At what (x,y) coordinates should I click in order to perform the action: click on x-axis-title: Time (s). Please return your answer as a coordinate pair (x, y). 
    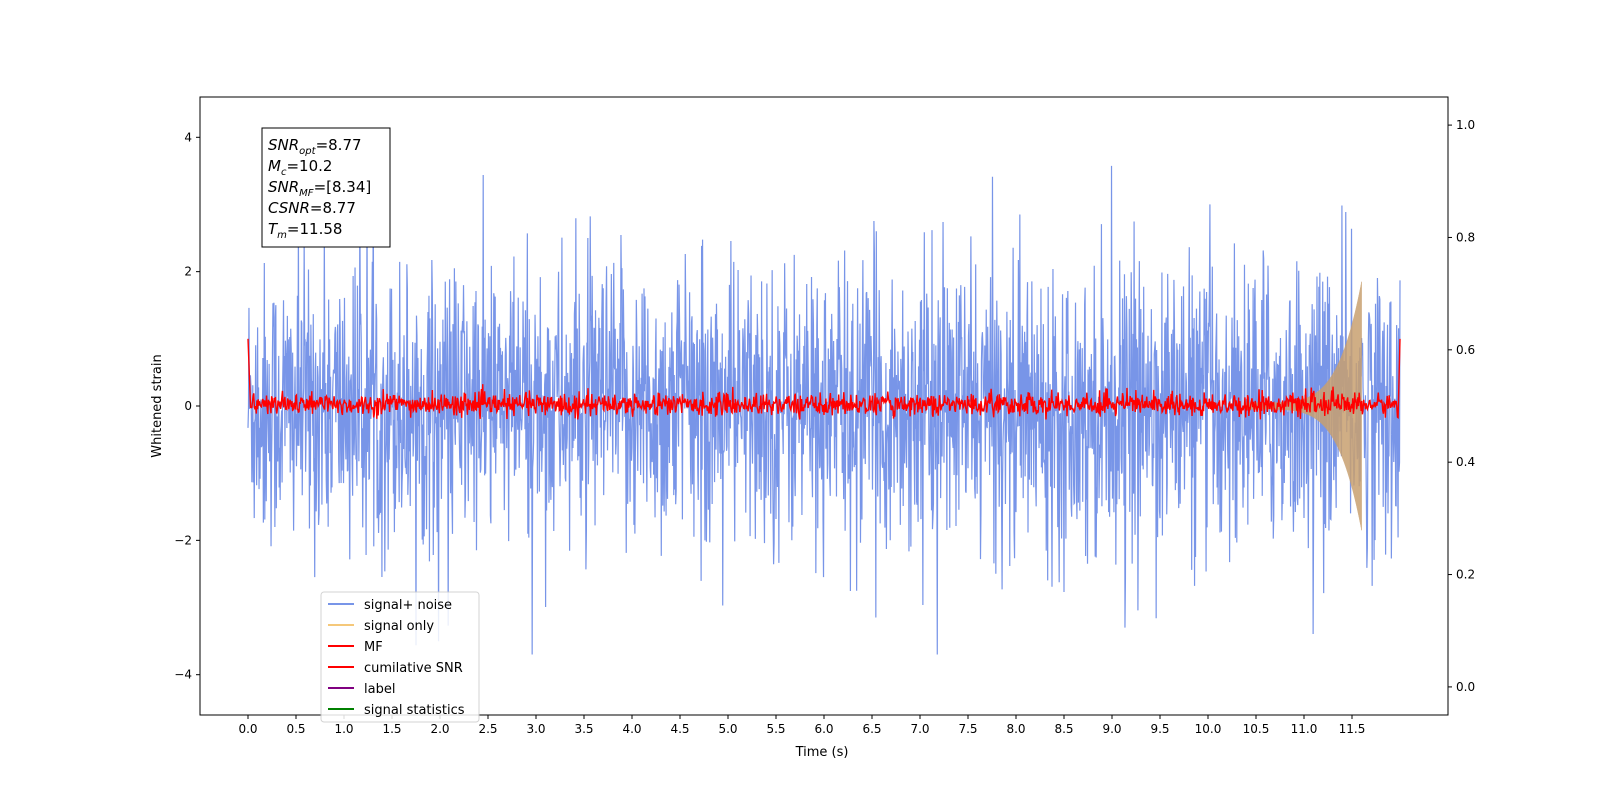
    Looking at the image, I should click on (822, 752).